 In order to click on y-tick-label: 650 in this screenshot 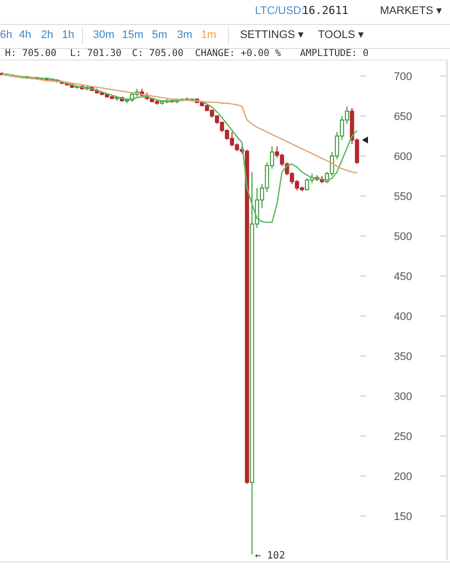, I will do `click(403, 117)`.